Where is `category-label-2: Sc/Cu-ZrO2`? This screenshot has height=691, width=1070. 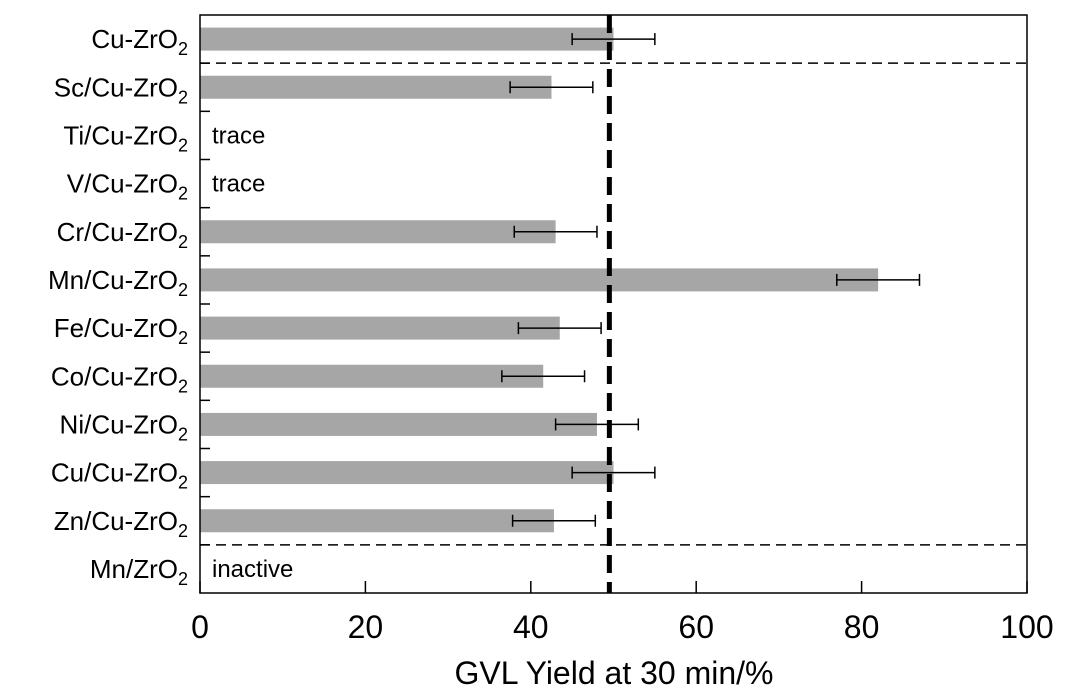
category-label-2: Sc/Cu-ZrO2 is located at coordinates (121, 89).